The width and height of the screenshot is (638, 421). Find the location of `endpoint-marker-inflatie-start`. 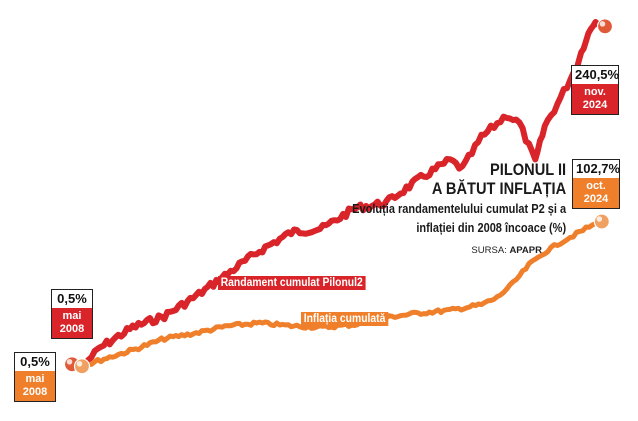

endpoint-marker-inflatie-start is located at coordinates (82, 366).